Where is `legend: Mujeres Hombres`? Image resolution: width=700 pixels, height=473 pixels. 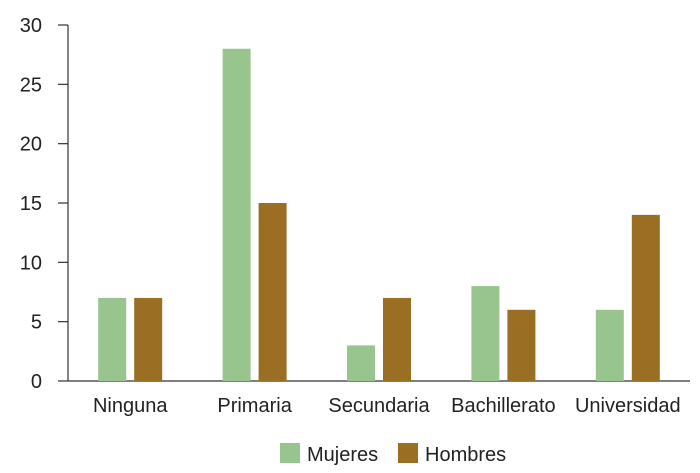 legend: Mujeres Hombres is located at coordinates (393, 454).